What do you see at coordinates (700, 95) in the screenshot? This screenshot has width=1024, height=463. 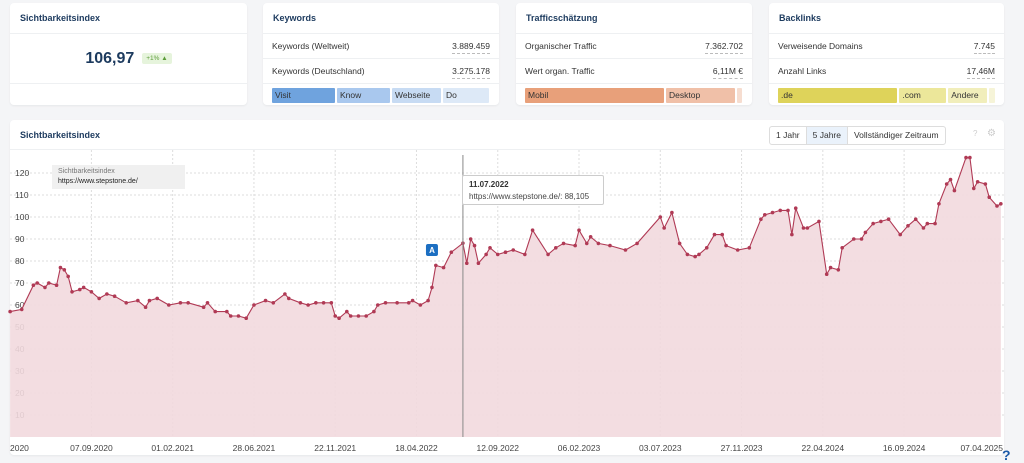 I see `segment-desktop: Desktop` at bounding box center [700, 95].